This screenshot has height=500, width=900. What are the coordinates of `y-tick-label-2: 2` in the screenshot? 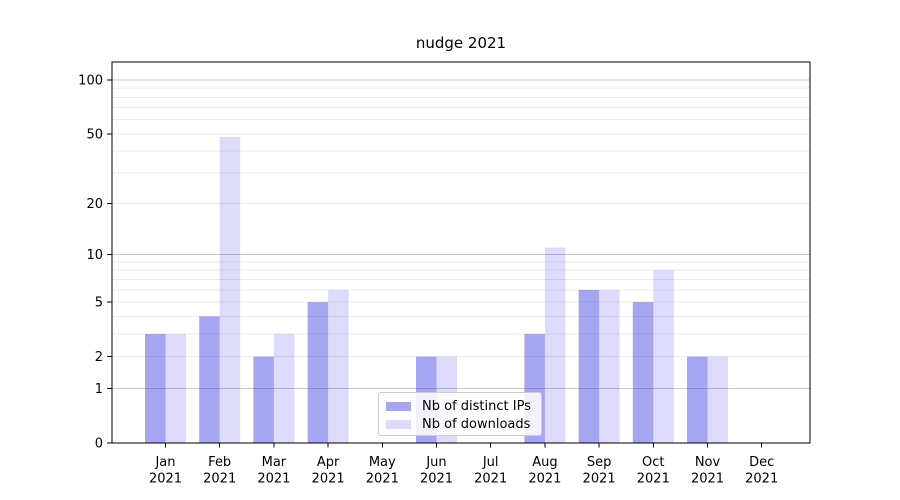 It's located at (99, 357).